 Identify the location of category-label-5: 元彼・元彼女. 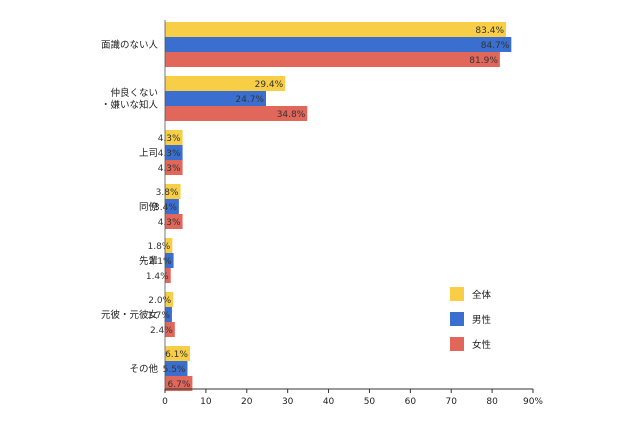
(129, 315).